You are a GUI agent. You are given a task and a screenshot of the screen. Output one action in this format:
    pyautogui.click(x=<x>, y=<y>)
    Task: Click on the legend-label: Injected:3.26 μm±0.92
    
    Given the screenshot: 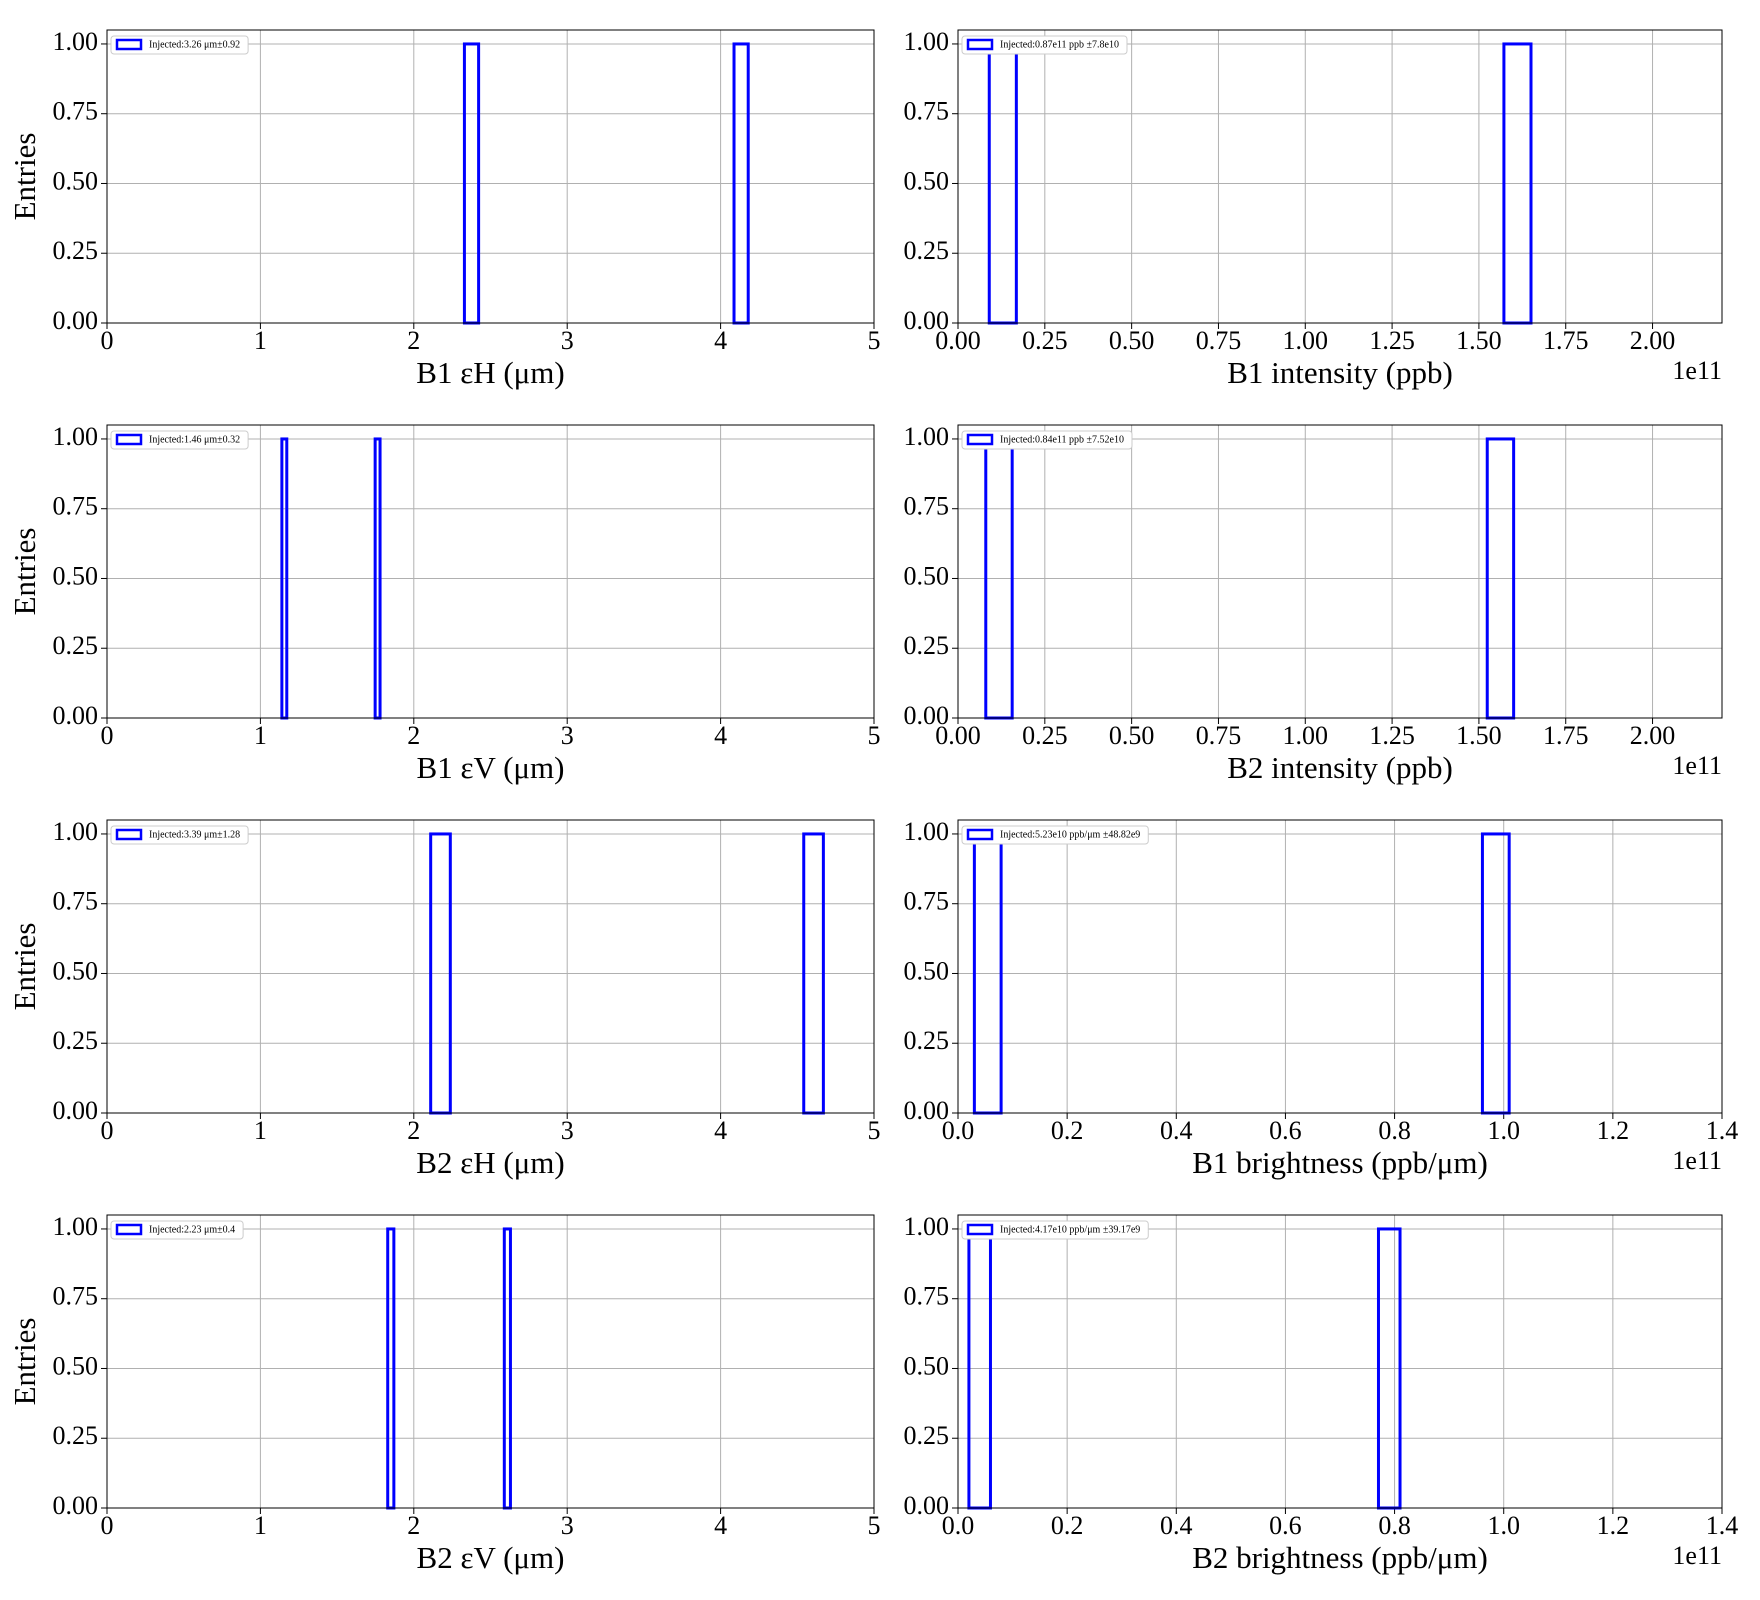 What is the action you would take?
    pyautogui.click(x=194, y=44)
    